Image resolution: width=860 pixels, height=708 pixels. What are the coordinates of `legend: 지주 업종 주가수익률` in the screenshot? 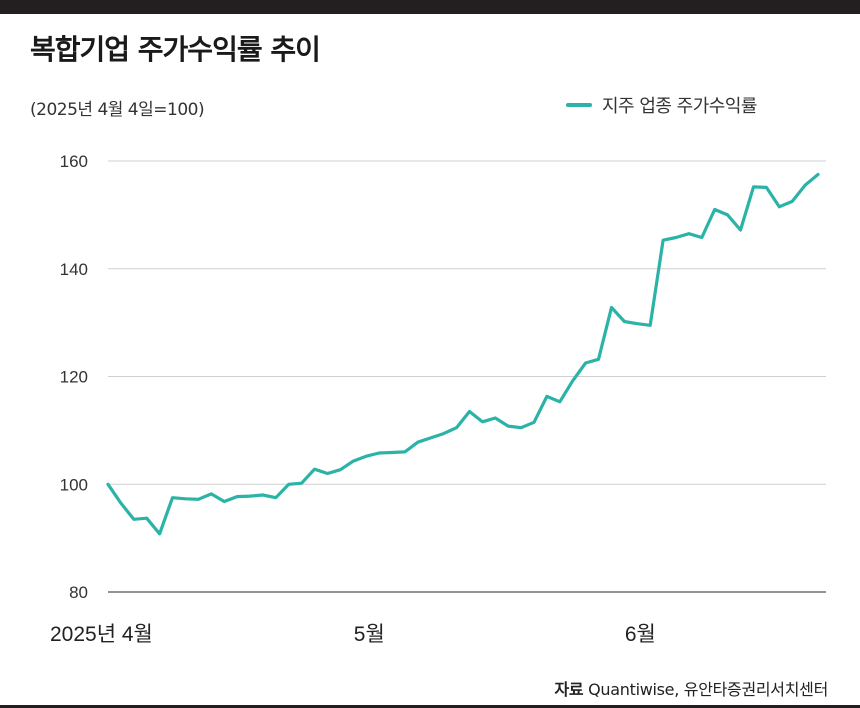 It's located at (661, 105).